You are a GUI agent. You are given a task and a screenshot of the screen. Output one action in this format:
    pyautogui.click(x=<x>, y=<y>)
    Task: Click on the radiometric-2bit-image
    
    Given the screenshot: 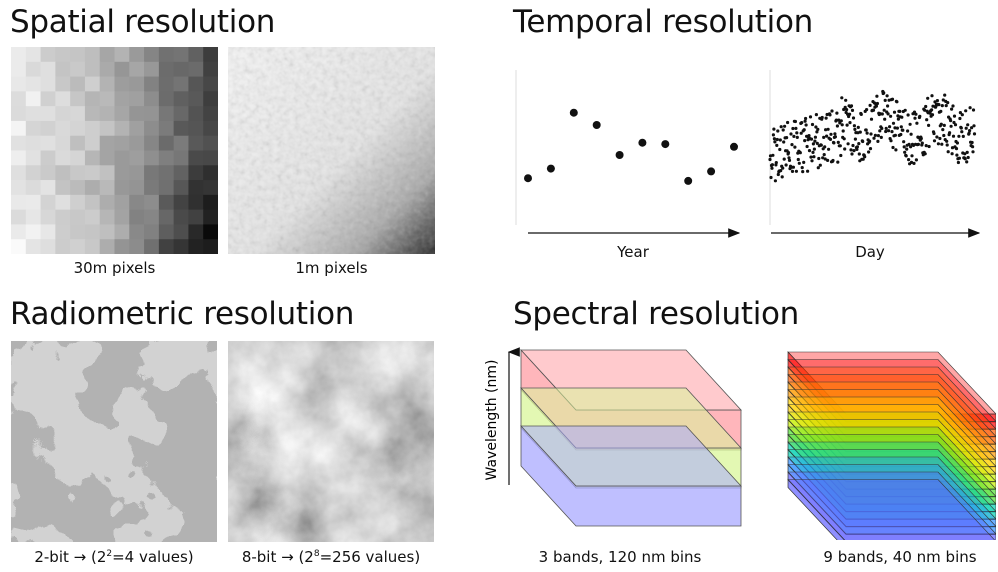 What is the action you would take?
    pyautogui.click(x=114, y=441)
    